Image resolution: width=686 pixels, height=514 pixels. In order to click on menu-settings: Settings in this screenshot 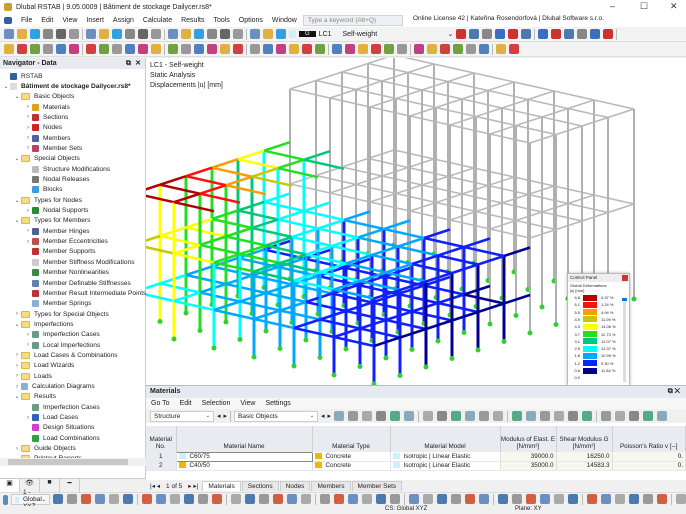, I will do `click(278, 403)`.